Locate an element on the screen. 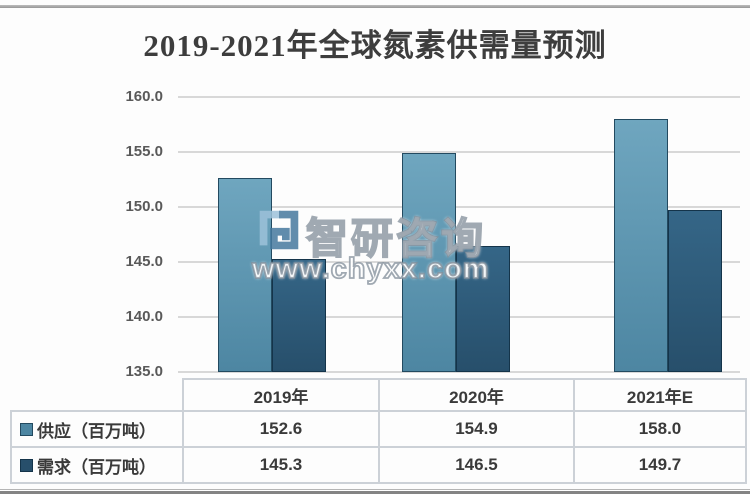 This screenshot has width=750, height=500. table-value-cell: 149.7 is located at coordinates (660, 464).